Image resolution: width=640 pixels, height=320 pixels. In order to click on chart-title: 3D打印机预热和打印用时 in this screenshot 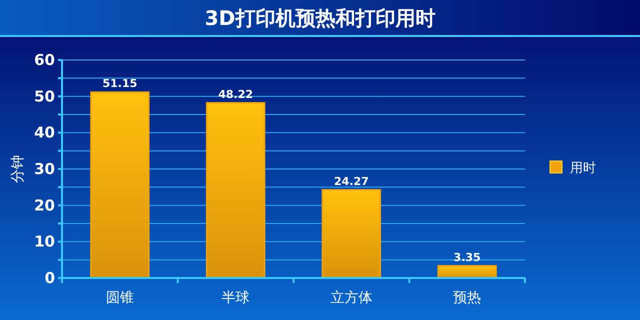, I will do `click(320, 18)`.